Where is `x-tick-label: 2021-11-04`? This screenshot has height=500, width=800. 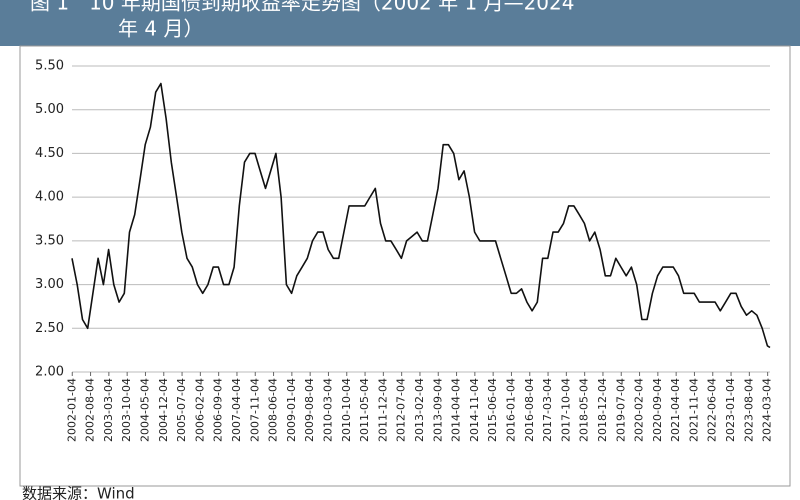 x-tick-label: 2021-11-04 is located at coordinates (693, 410).